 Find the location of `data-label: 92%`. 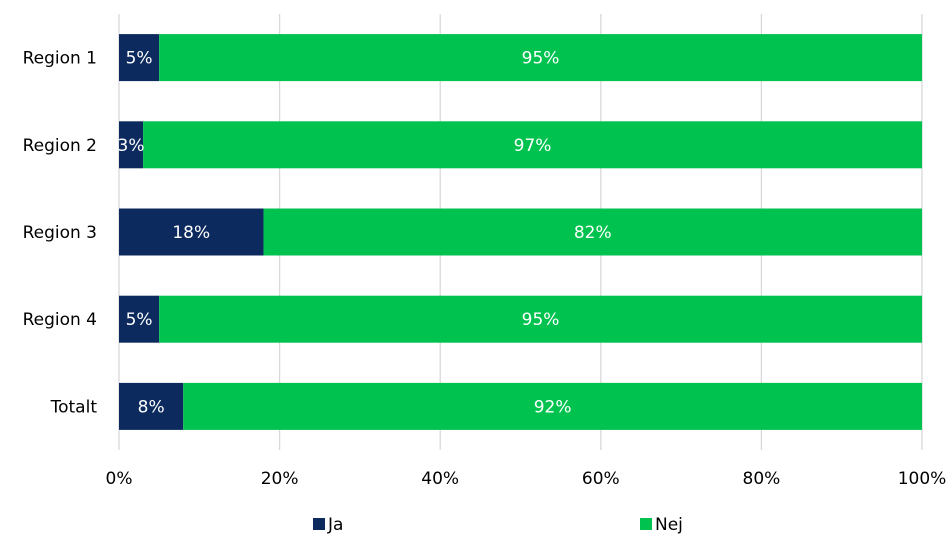

data-label: 92% is located at coordinates (553, 407).